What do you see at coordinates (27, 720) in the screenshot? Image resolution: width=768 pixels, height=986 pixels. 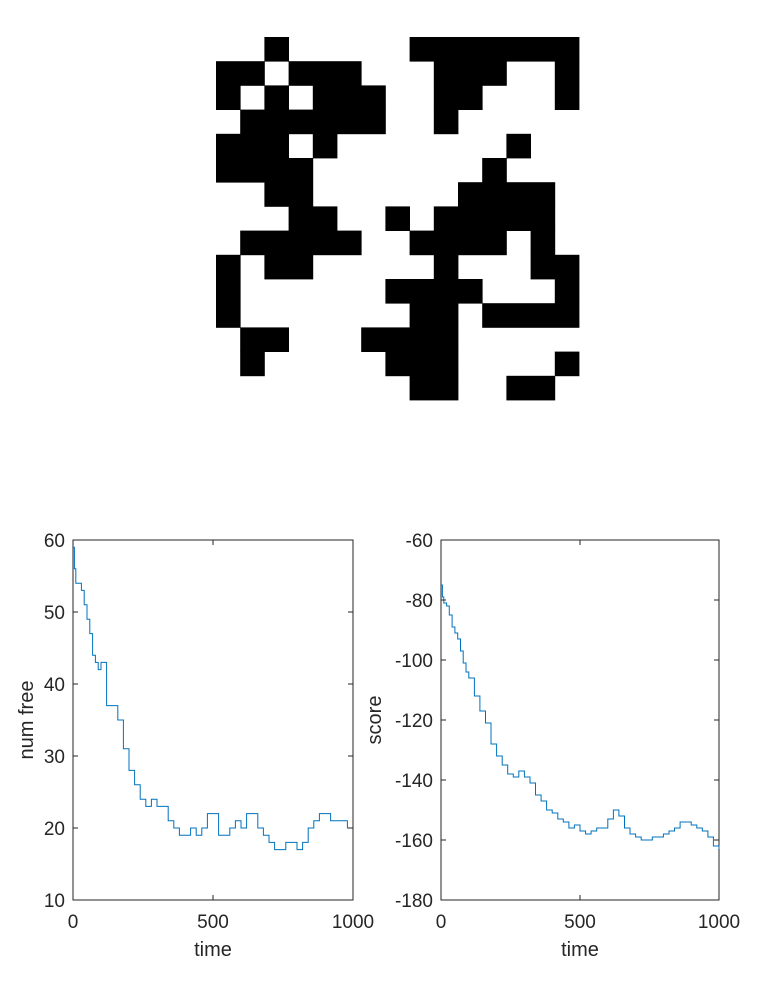 I see `y-axis-label: num free` at bounding box center [27, 720].